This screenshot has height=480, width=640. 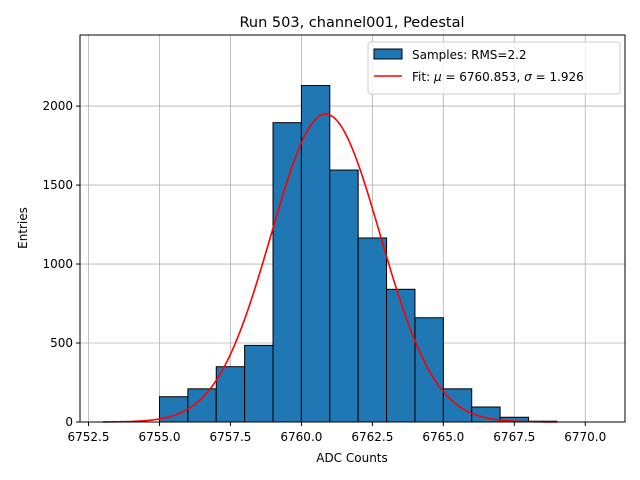 I want to click on x-tick-label: 6760.0, so click(x=301, y=437).